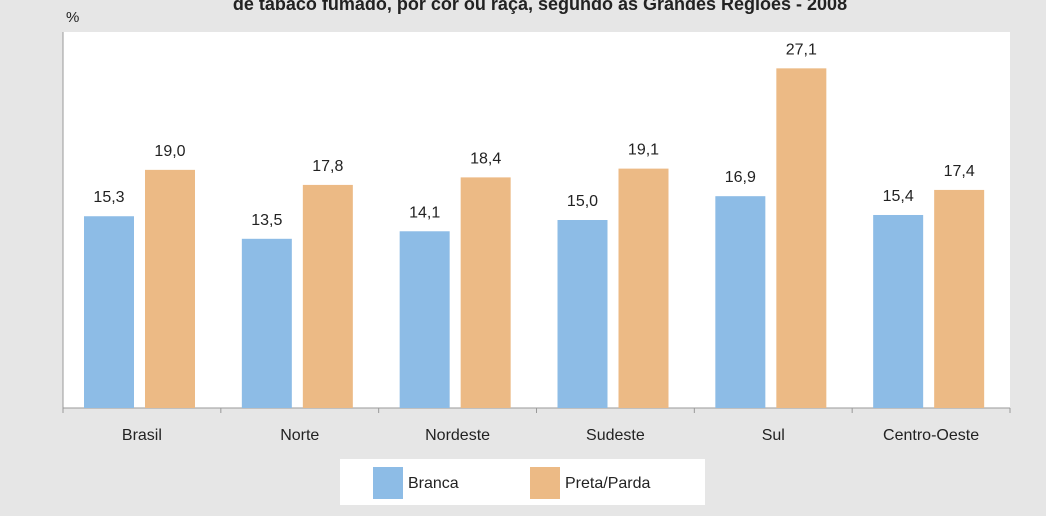  What do you see at coordinates (266, 220) in the screenshot?
I see `data-label: 13,5` at bounding box center [266, 220].